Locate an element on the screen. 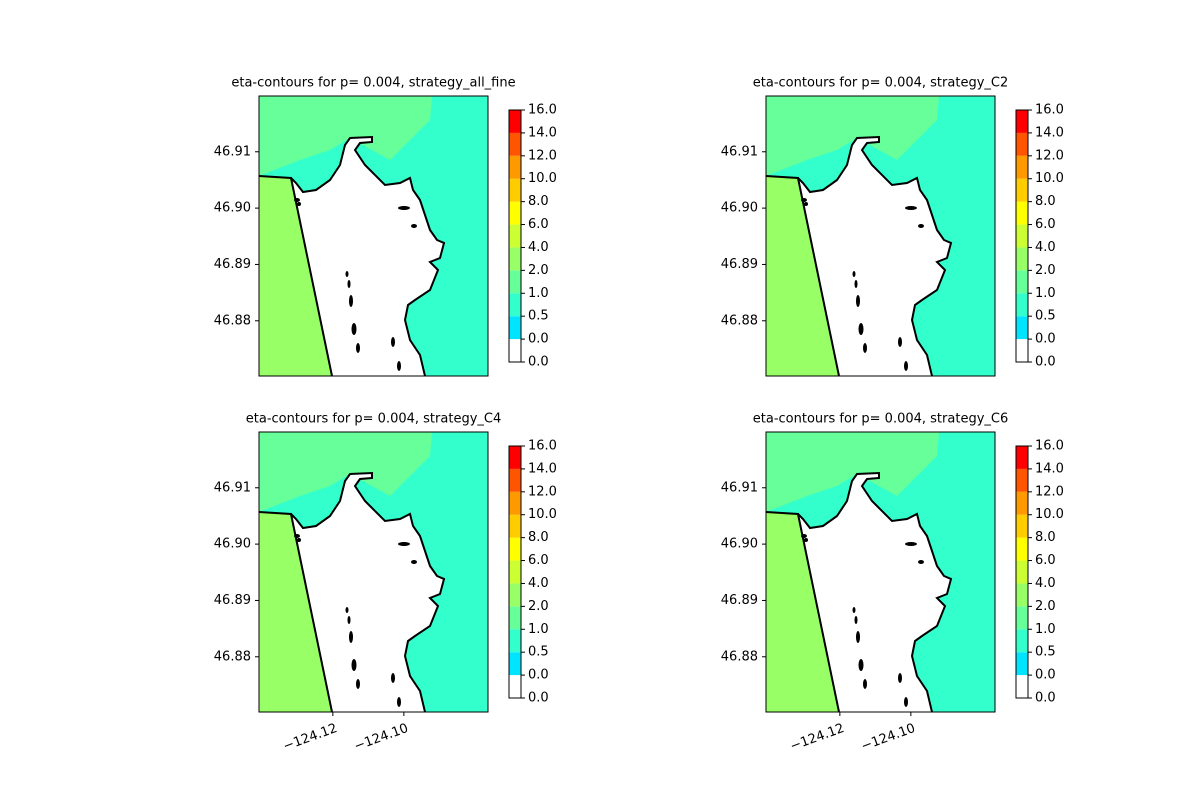 The width and height of the screenshot is (1200, 800). panel-title: eta-contours for p= 0.004, strategy_C6 is located at coordinates (880, 419).